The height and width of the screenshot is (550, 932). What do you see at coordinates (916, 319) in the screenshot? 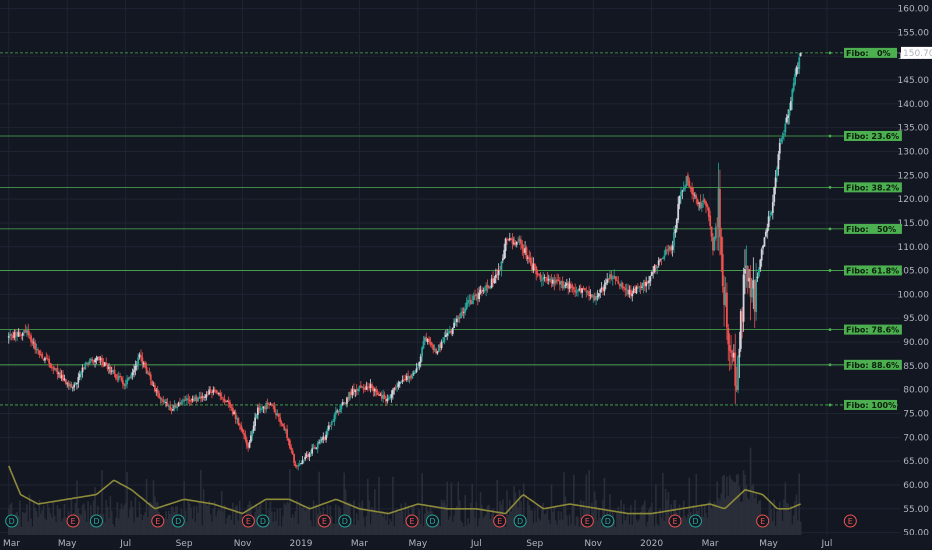
I see `price-tick-label: 95.00` at bounding box center [916, 319].